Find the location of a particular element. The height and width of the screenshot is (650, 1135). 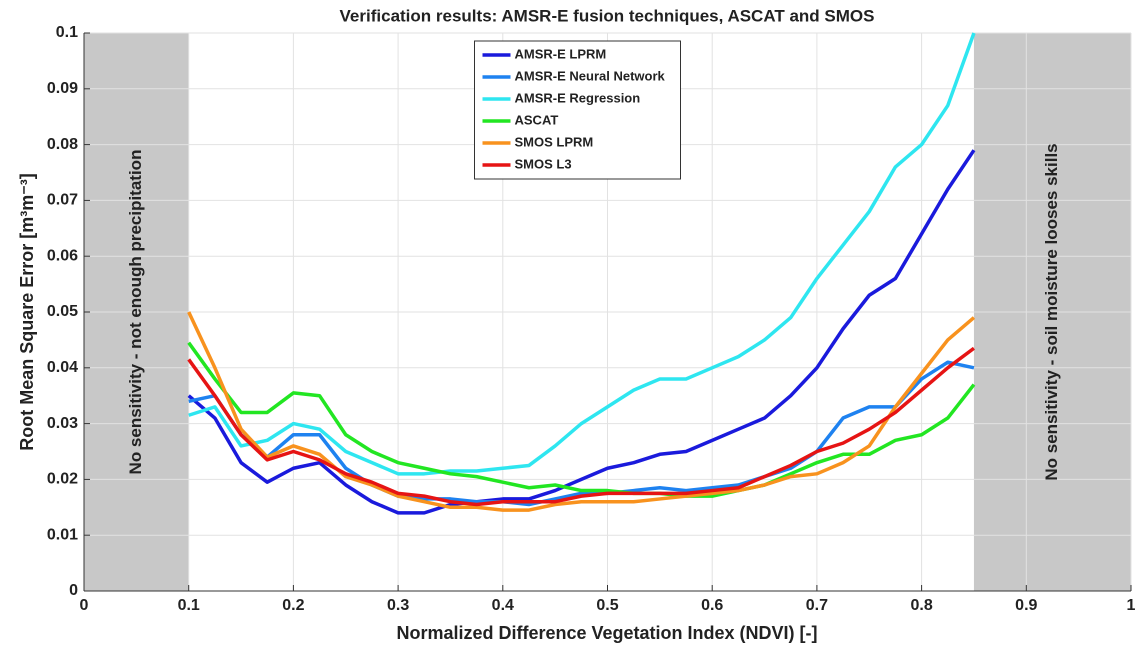

y-tick-label: 0.05 is located at coordinates (62, 311).